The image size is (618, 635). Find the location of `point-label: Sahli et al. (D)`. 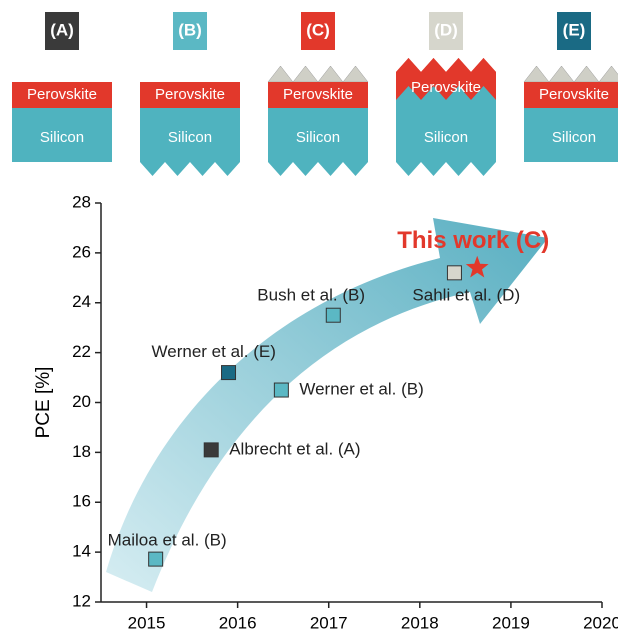

point-label: Sahli et al. (D) is located at coordinates (466, 294).